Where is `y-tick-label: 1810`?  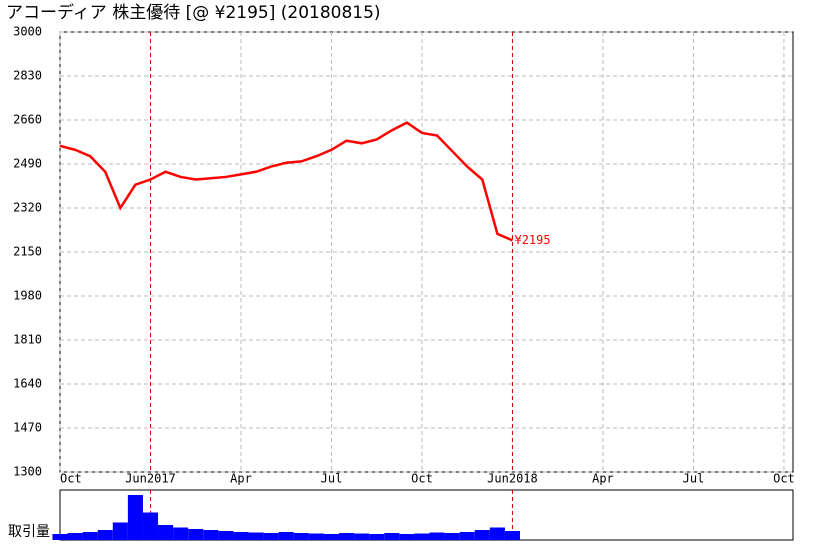 y-tick-label: 1810 is located at coordinates (27, 340).